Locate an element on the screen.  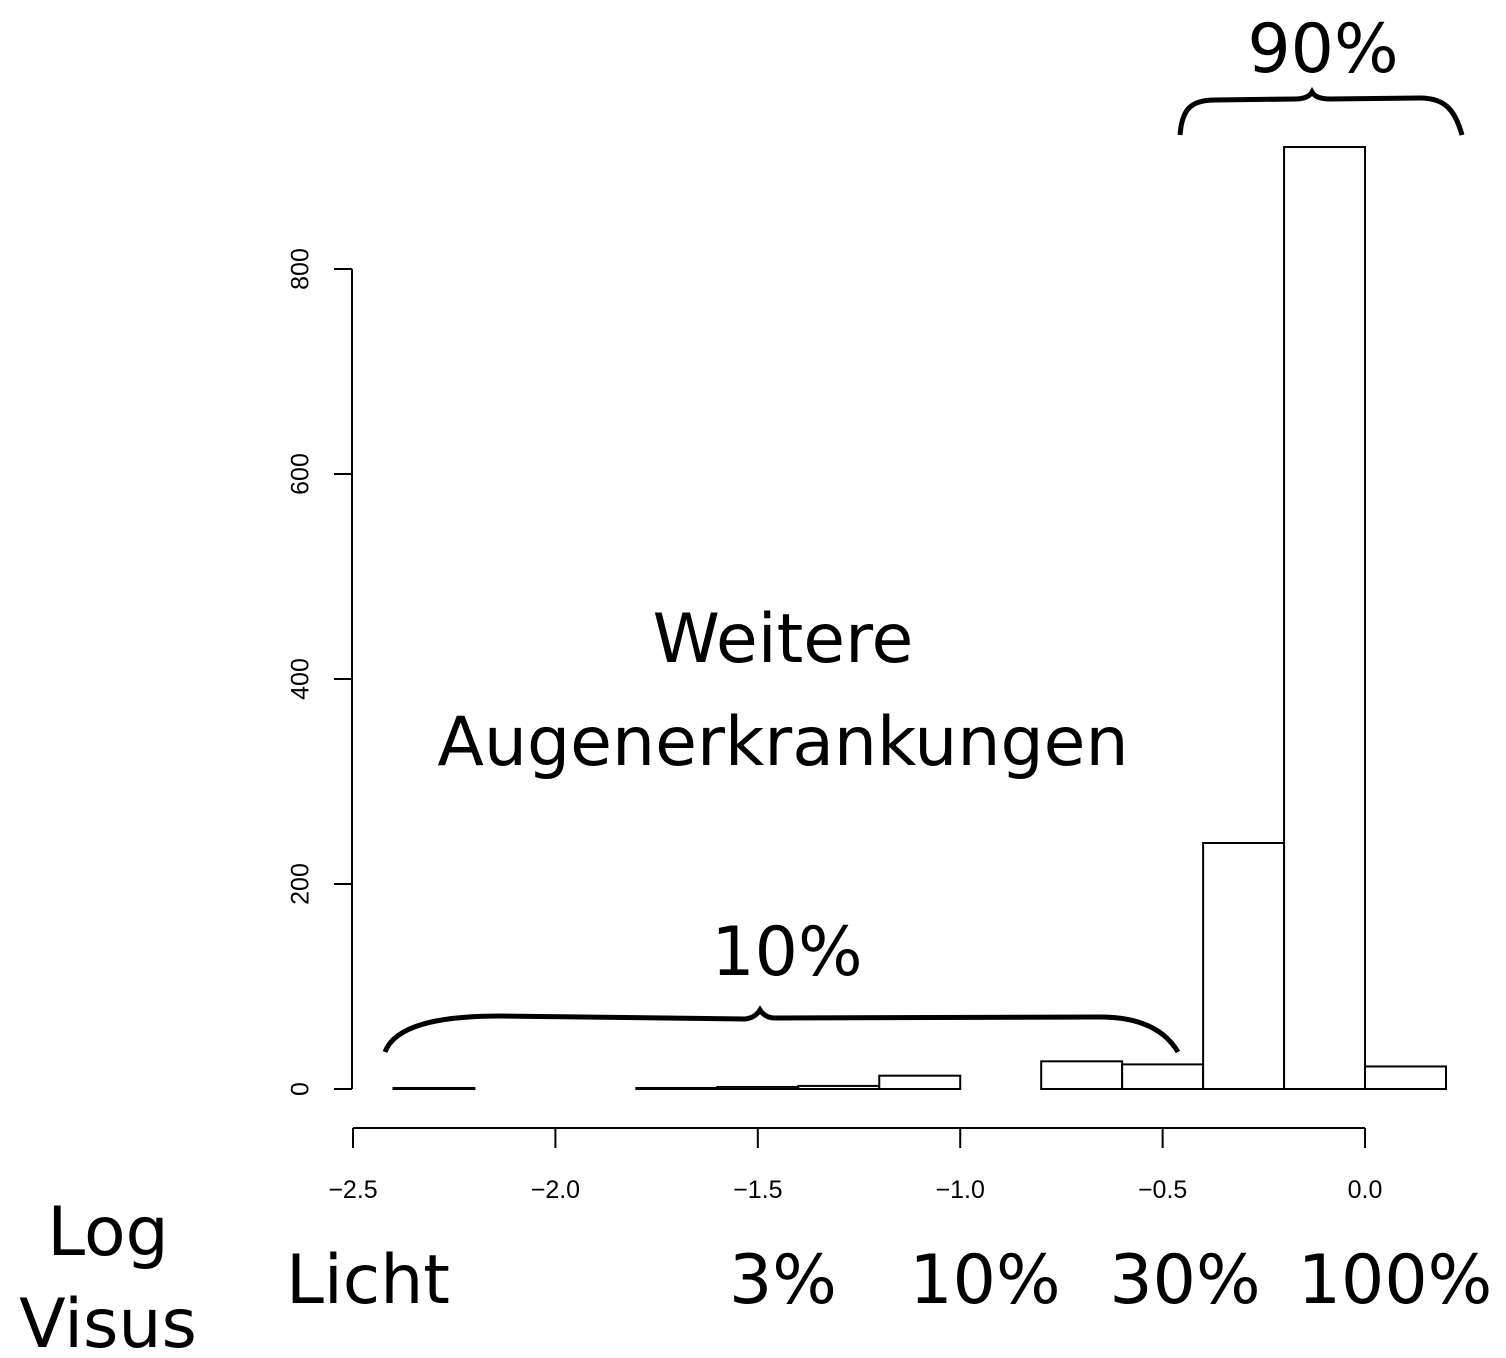
y-tick-label: 0 is located at coordinates (301, 1089).